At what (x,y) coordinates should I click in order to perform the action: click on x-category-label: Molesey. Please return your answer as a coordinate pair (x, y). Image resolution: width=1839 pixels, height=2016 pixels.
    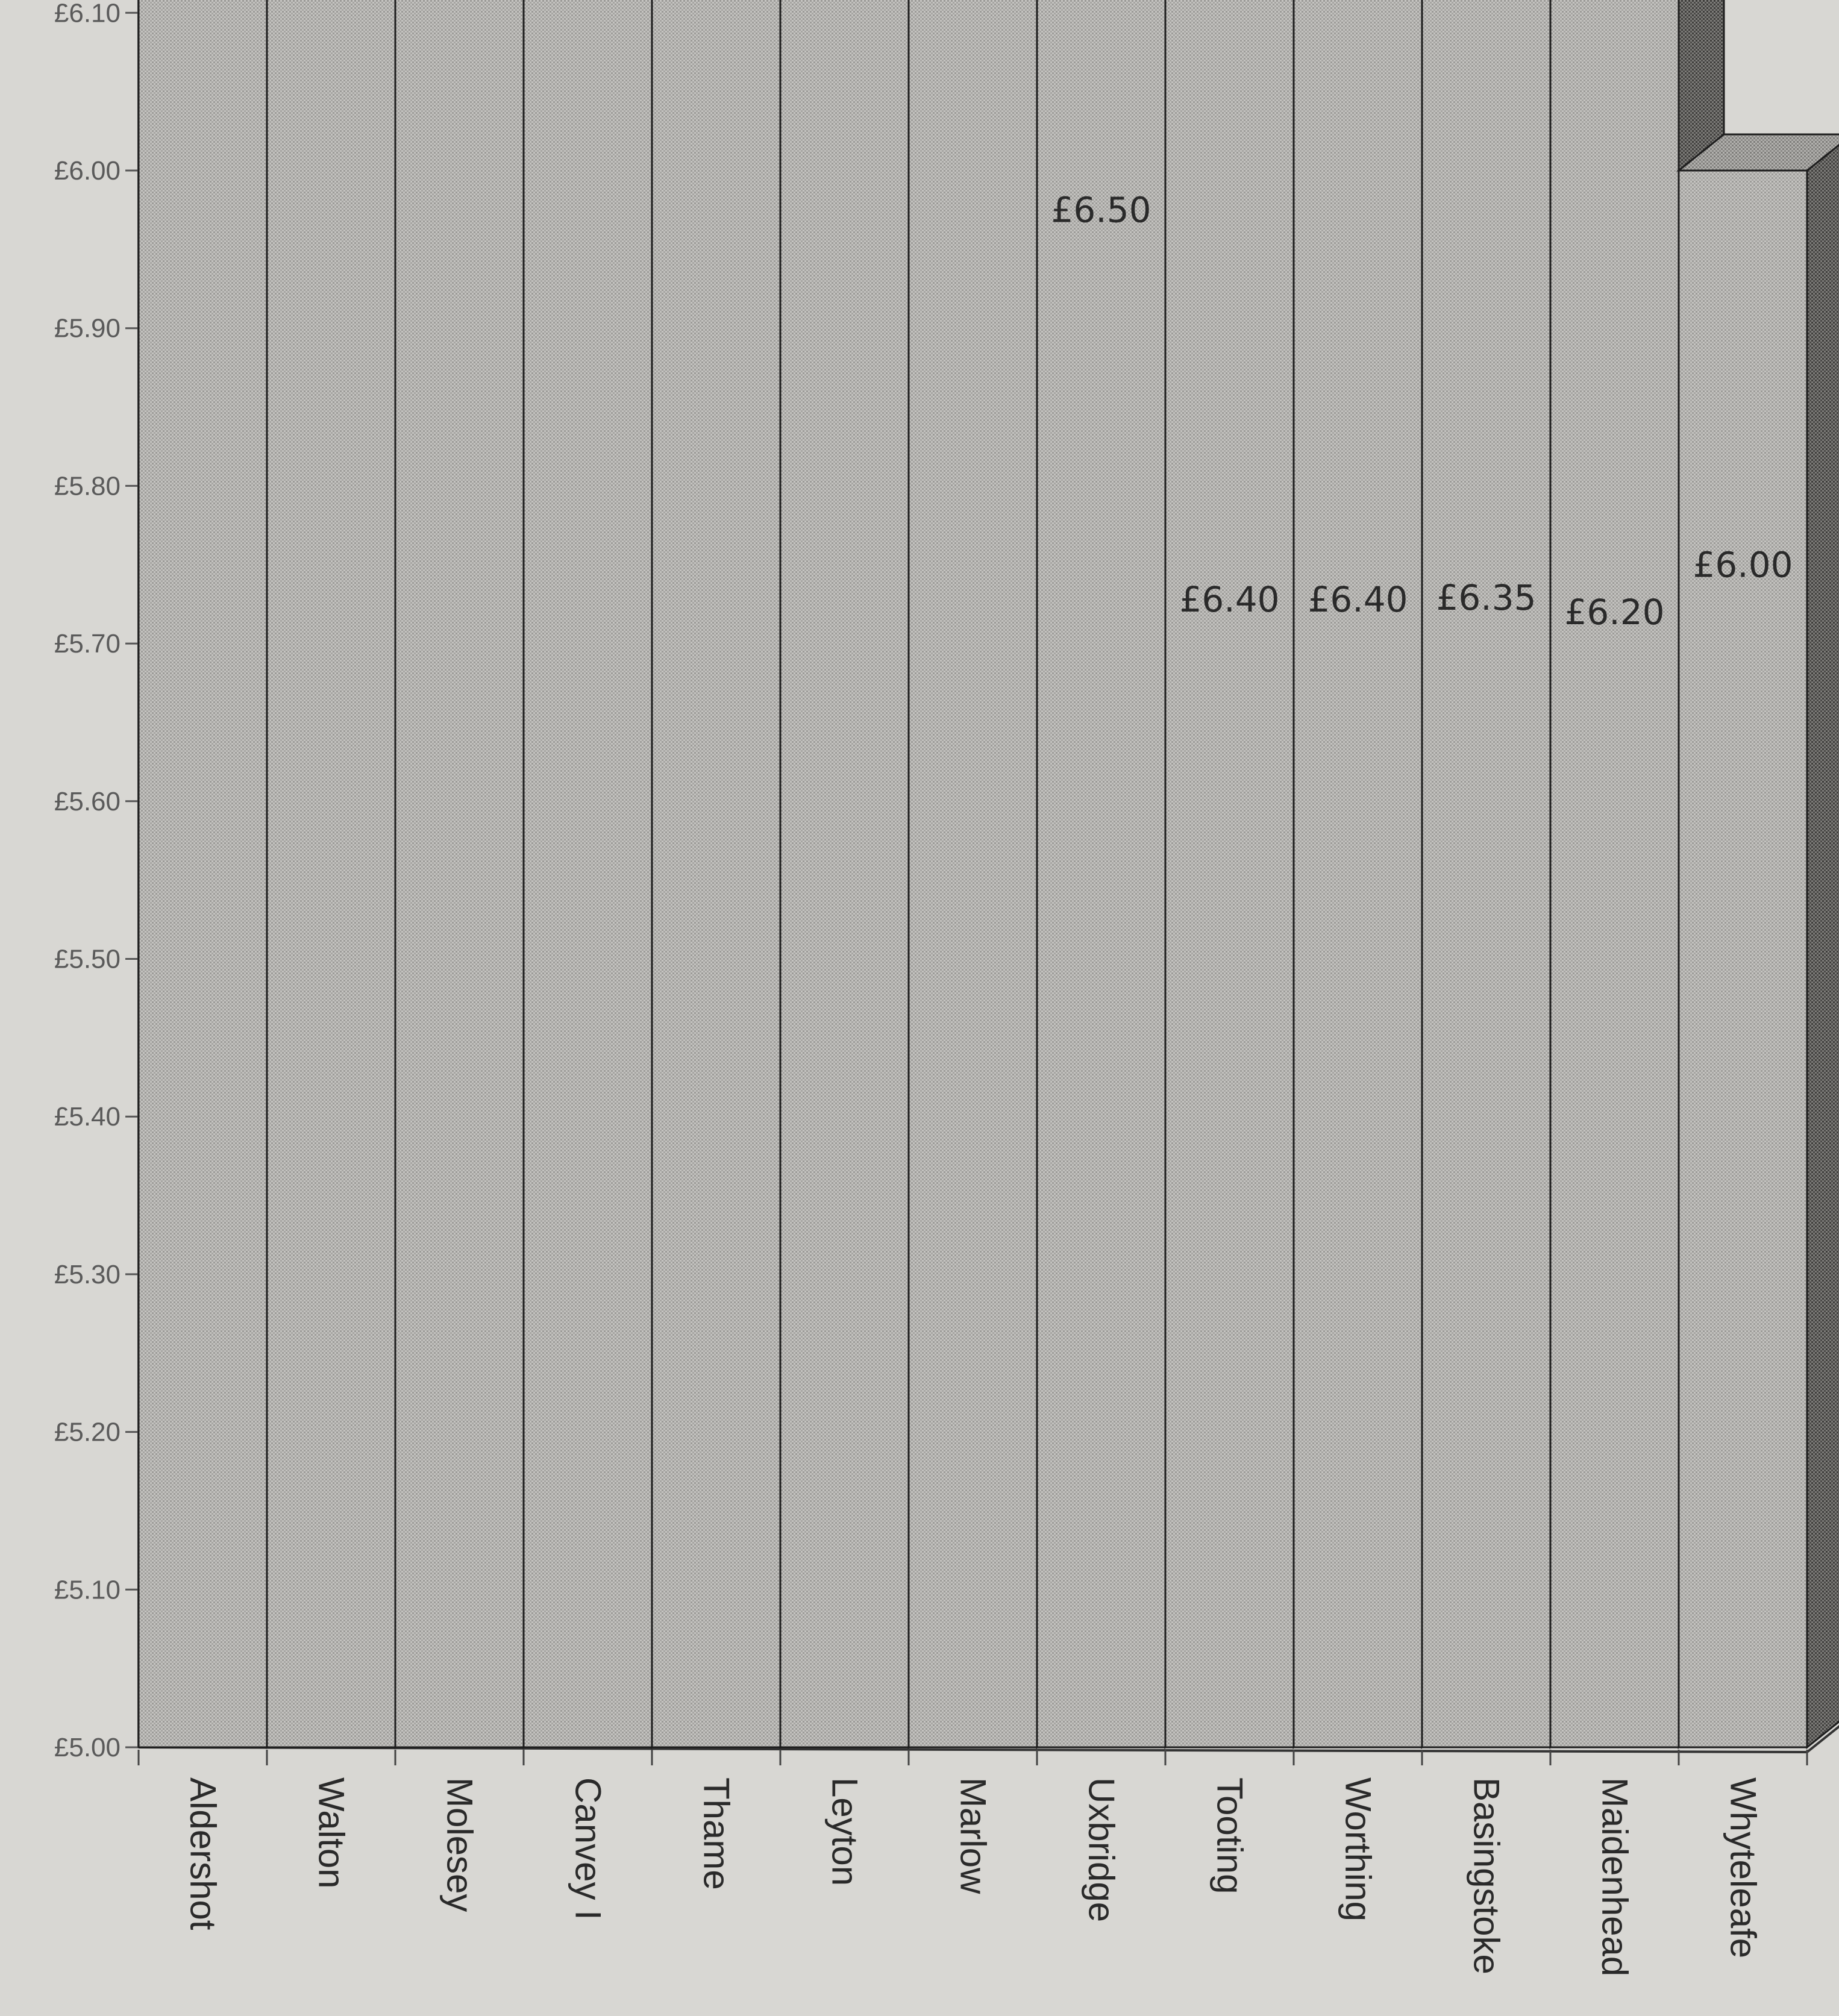
    Looking at the image, I should click on (460, 1845).